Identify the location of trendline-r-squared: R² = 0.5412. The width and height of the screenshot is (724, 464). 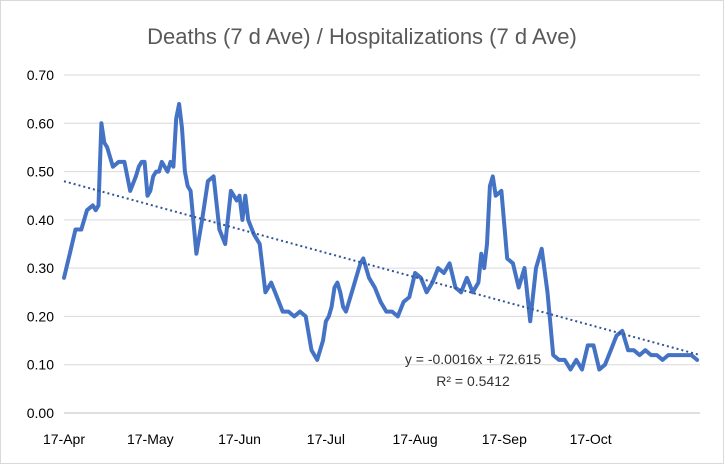
(473, 381).